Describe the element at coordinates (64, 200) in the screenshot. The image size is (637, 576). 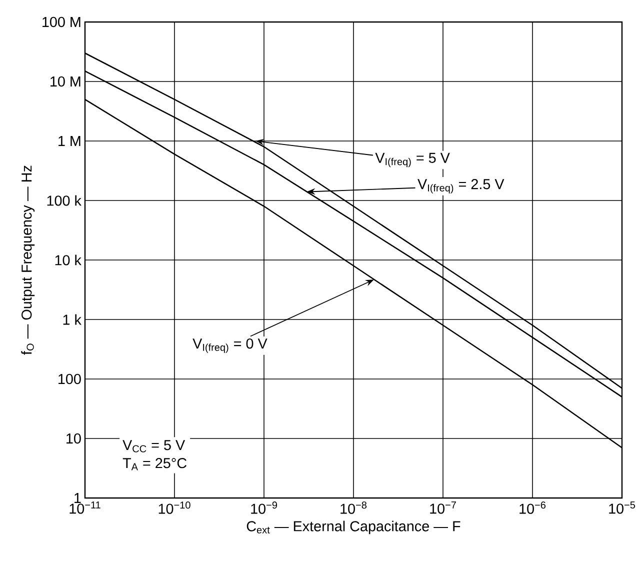
I see `y-tick-label: 100 k` at that location.